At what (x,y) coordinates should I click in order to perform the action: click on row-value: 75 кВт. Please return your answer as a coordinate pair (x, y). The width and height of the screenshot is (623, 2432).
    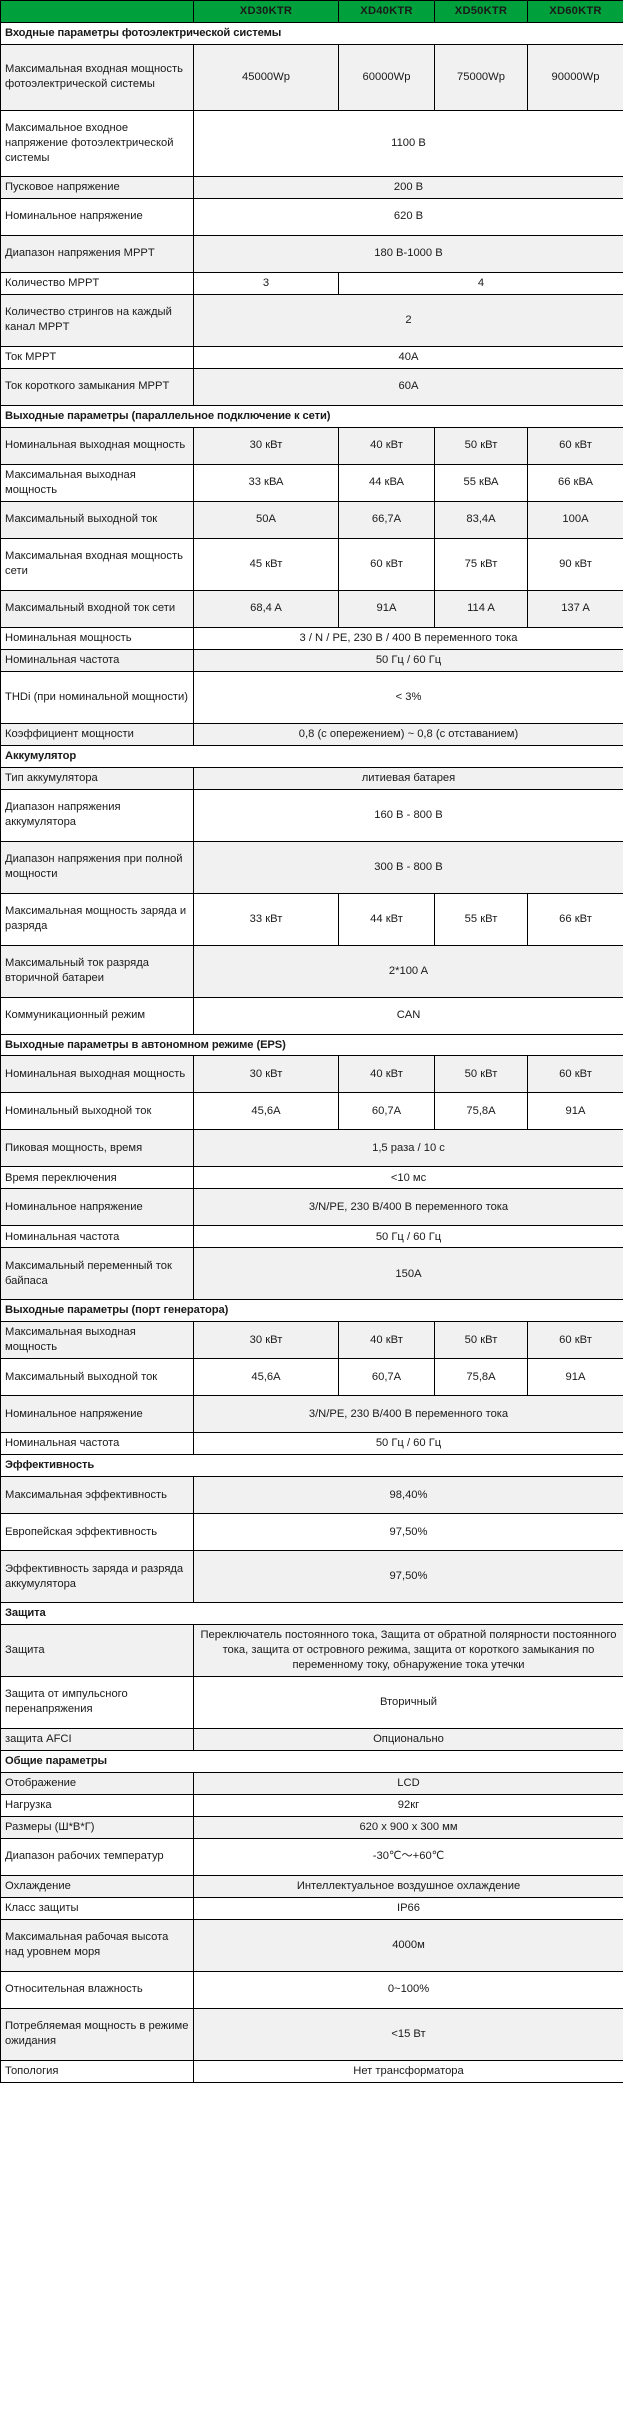
    Looking at the image, I should click on (481, 564).